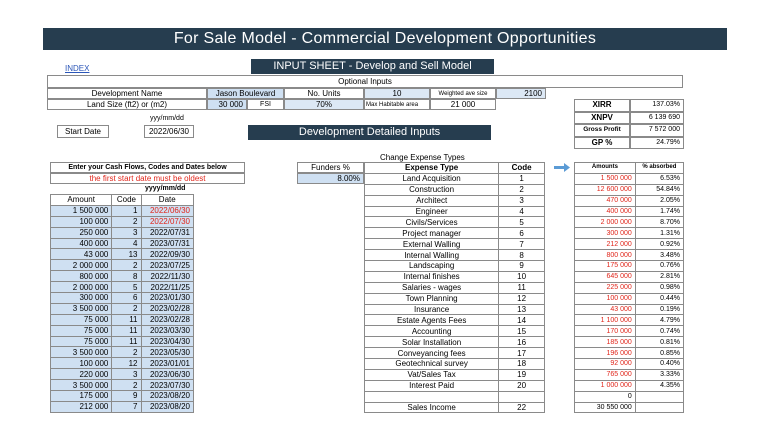  I want to click on cashflow-date-input: 2022/06/30, so click(167, 210).